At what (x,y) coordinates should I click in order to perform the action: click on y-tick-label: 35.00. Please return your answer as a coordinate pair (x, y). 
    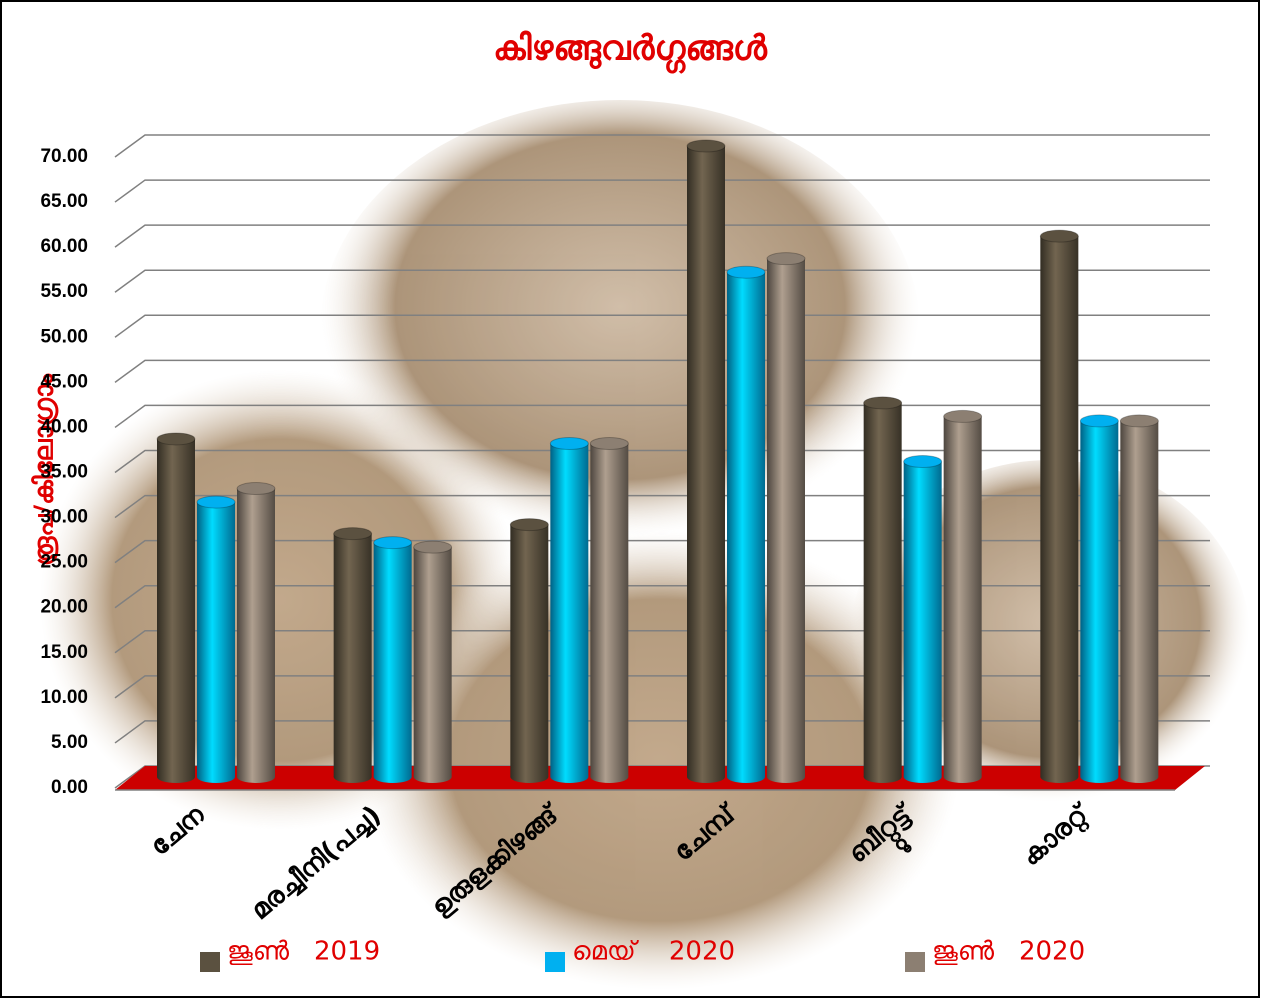
    Looking at the image, I should click on (64, 472).